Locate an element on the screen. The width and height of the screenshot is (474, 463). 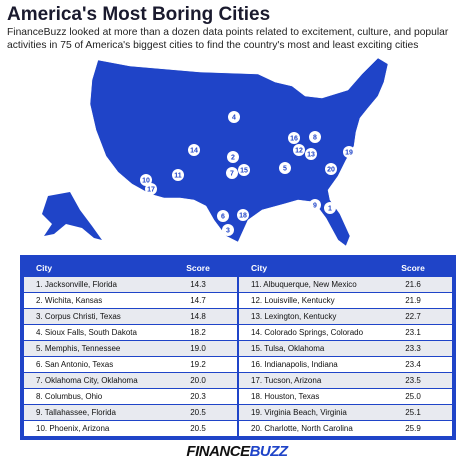
city-cell: 18. Houston, Texas is located at coordinates (285, 396).